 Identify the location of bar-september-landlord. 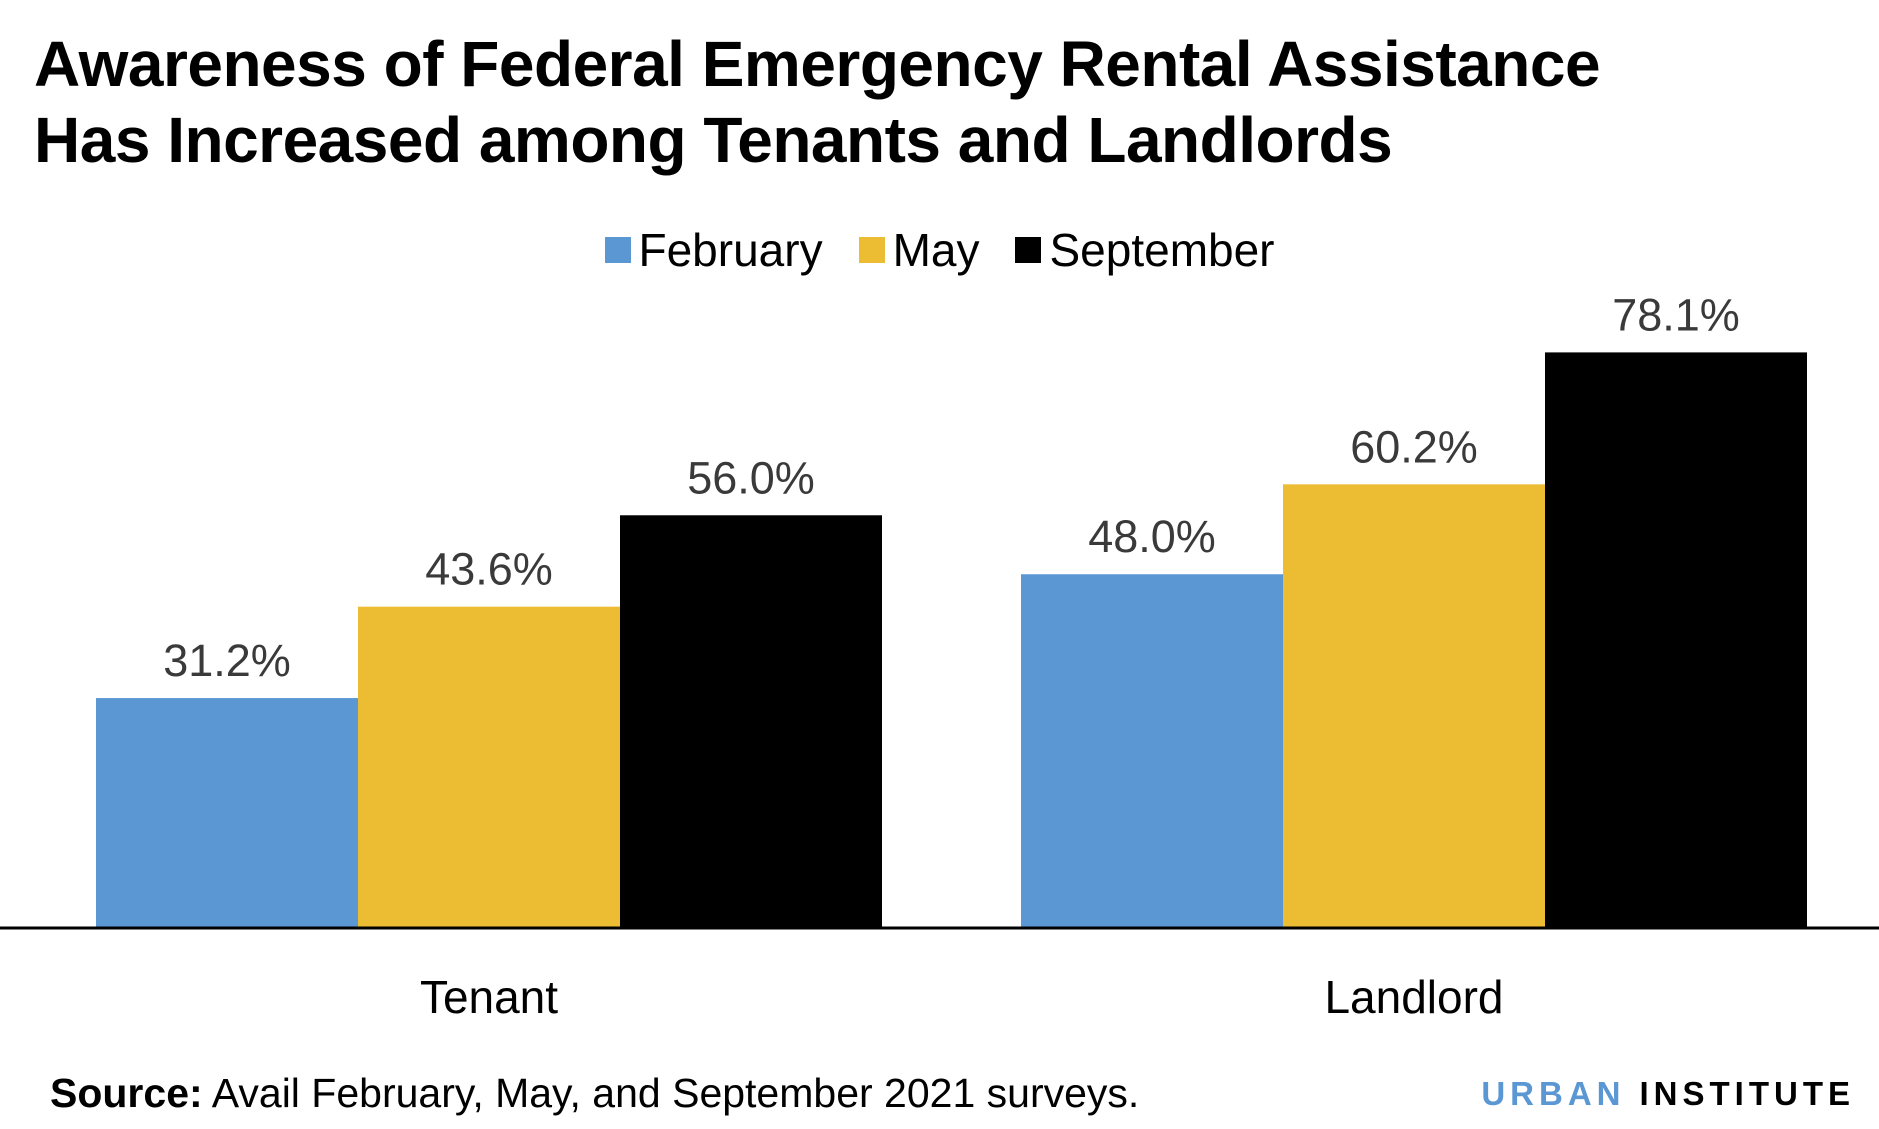
(1676, 640).